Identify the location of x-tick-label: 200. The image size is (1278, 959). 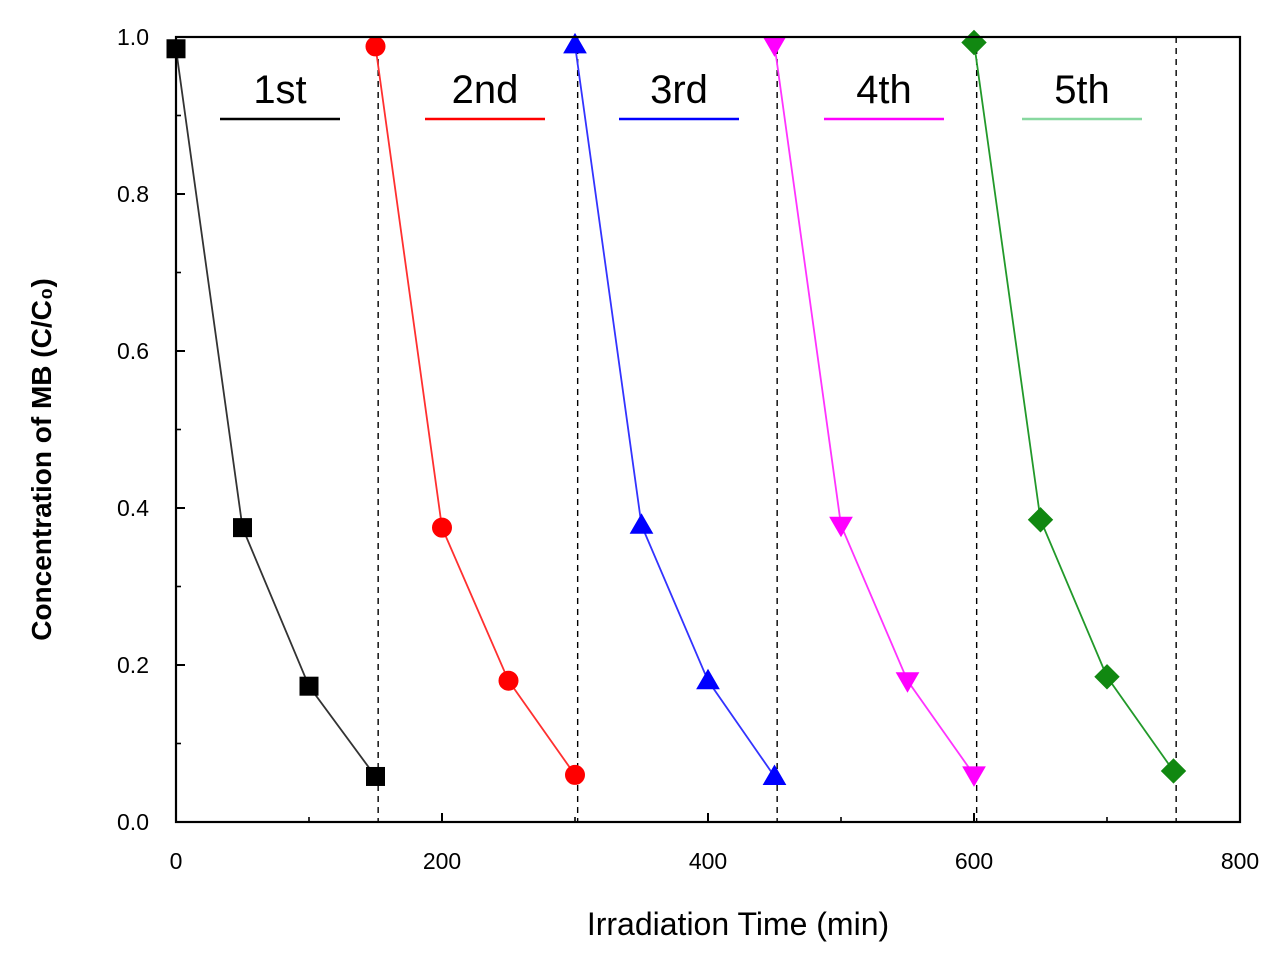
(442, 861).